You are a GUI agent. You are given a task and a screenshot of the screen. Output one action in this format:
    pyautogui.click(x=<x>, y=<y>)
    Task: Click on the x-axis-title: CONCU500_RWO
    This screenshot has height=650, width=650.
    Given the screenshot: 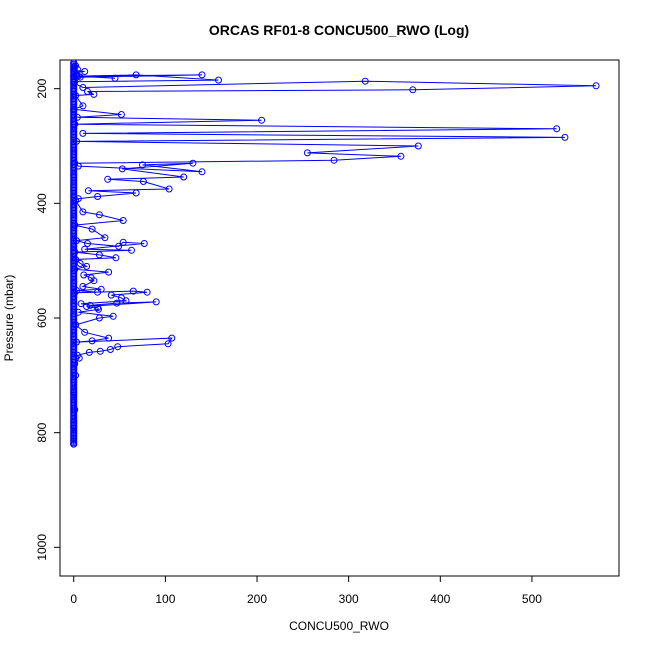 What is the action you would take?
    pyautogui.click(x=339, y=626)
    